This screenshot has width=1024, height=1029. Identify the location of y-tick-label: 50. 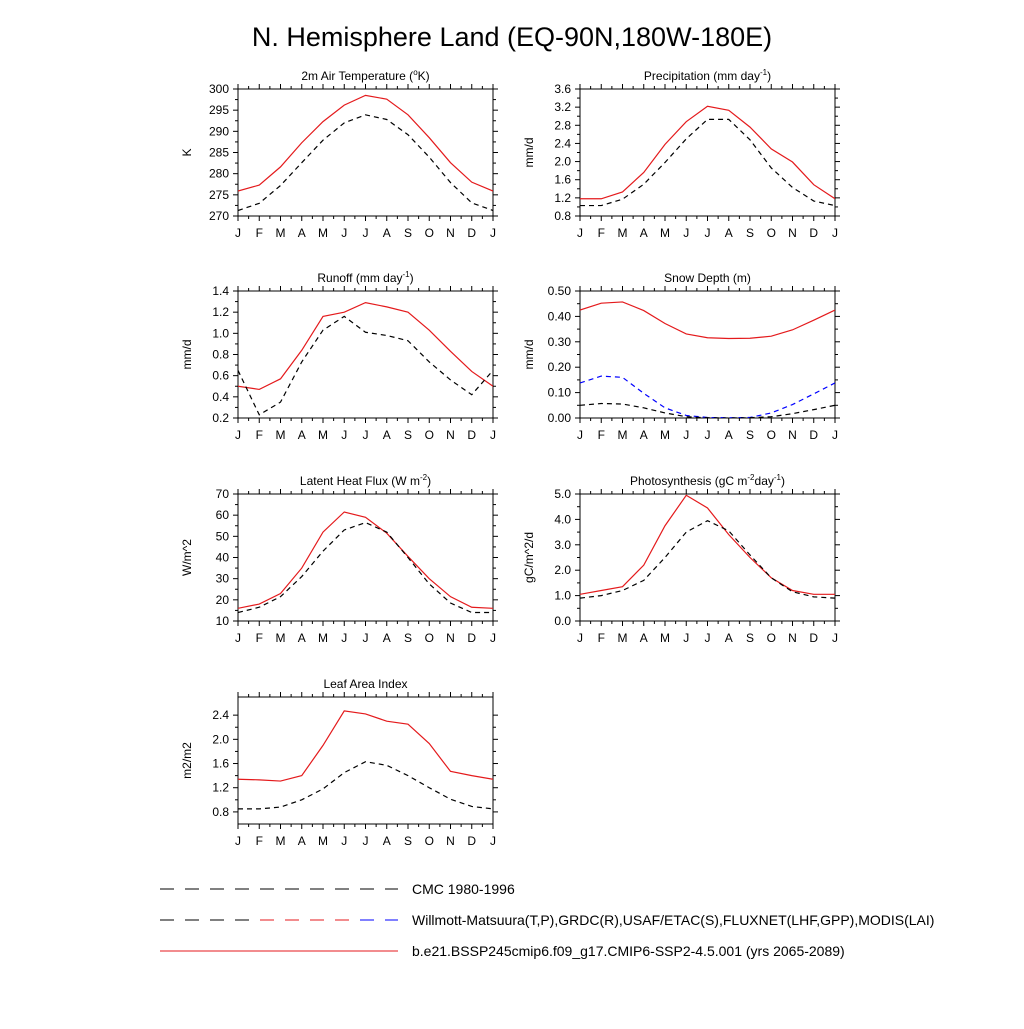
(223, 536).